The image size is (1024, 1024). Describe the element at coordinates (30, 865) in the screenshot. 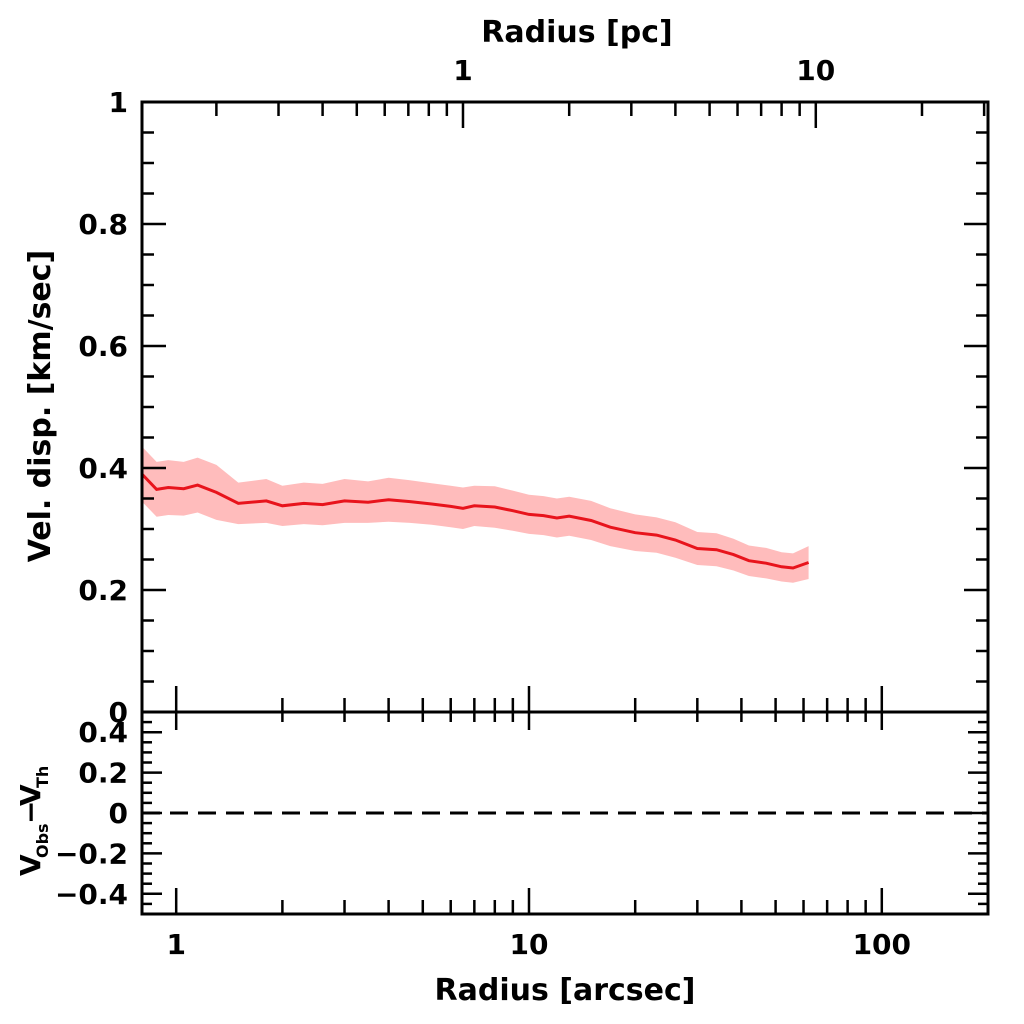

I see `y-label-v-obs: V` at that location.